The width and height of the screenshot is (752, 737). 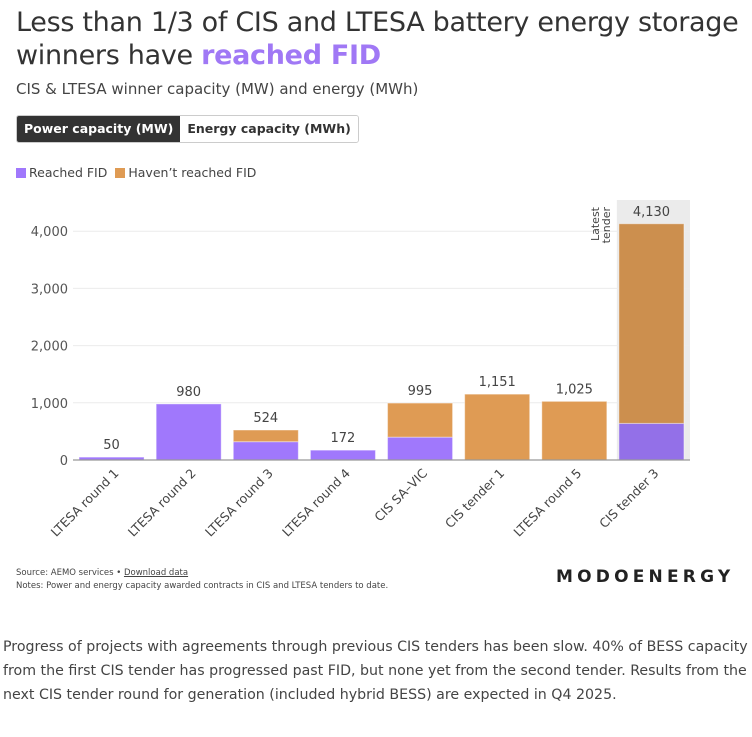 What do you see at coordinates (651, 212) in the screenshot?
I see `data-label: 4,130` at bounding box center [651, 212].